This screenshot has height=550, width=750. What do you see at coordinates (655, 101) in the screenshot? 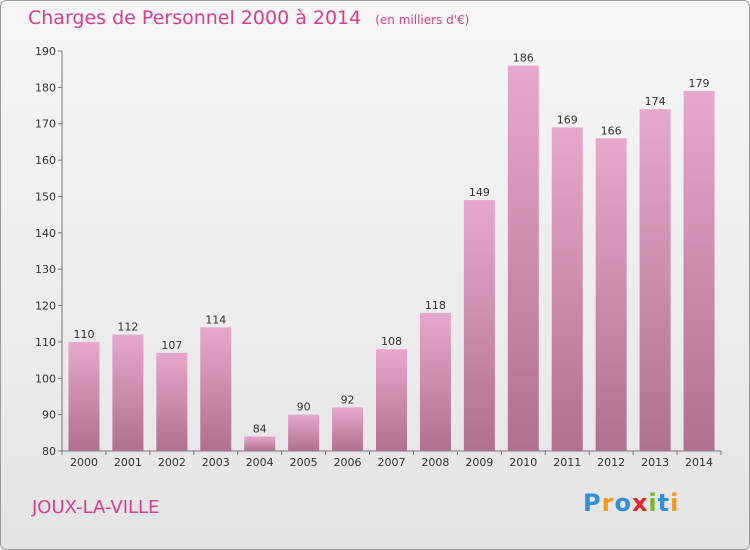
I see `data-label: 174` at bounding box center [655, 101].